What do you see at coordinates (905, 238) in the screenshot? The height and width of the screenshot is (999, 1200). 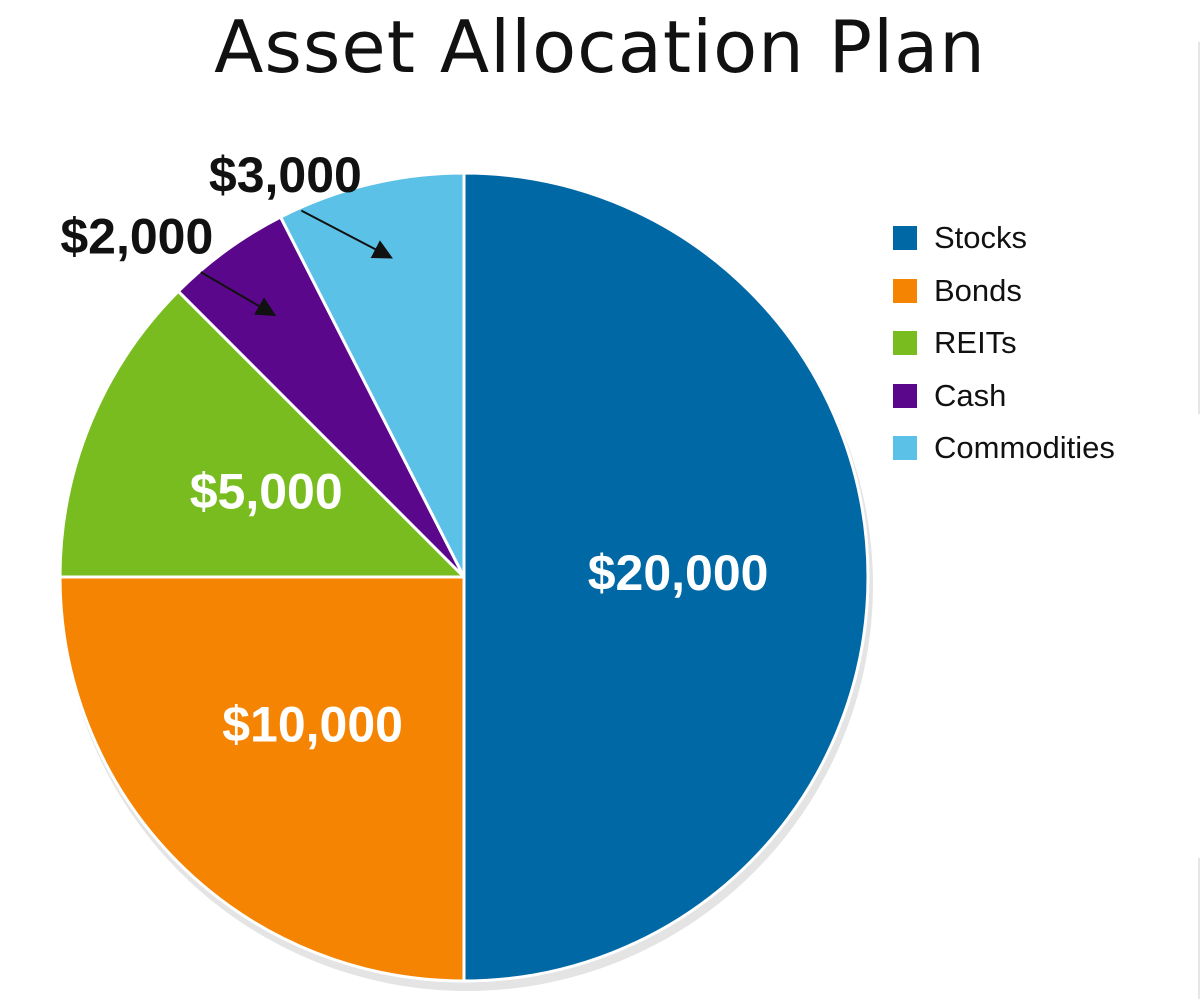 I see `legend-swatch-stocks` at bounding box center [905, 238].